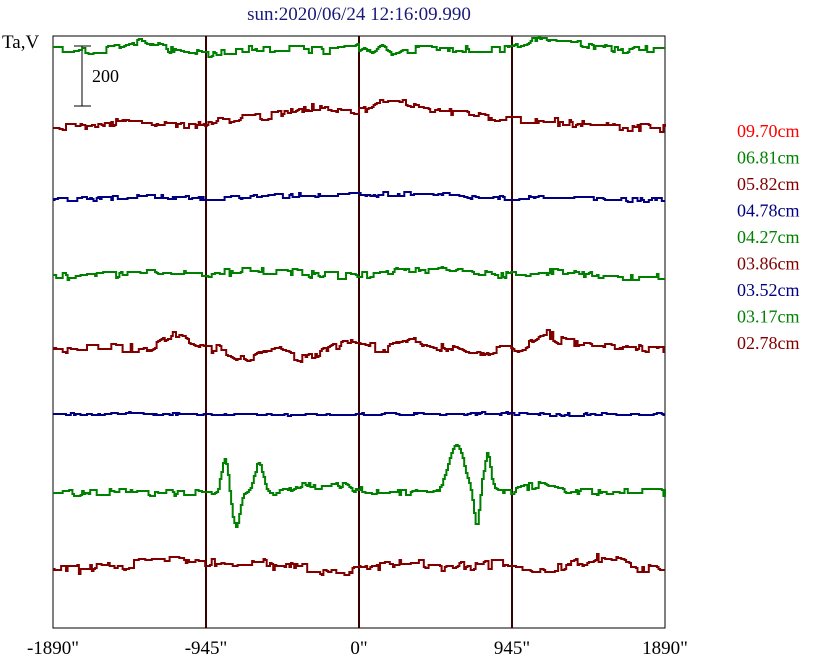  I want to click on x-tick-label: 0", so click(358, 648).